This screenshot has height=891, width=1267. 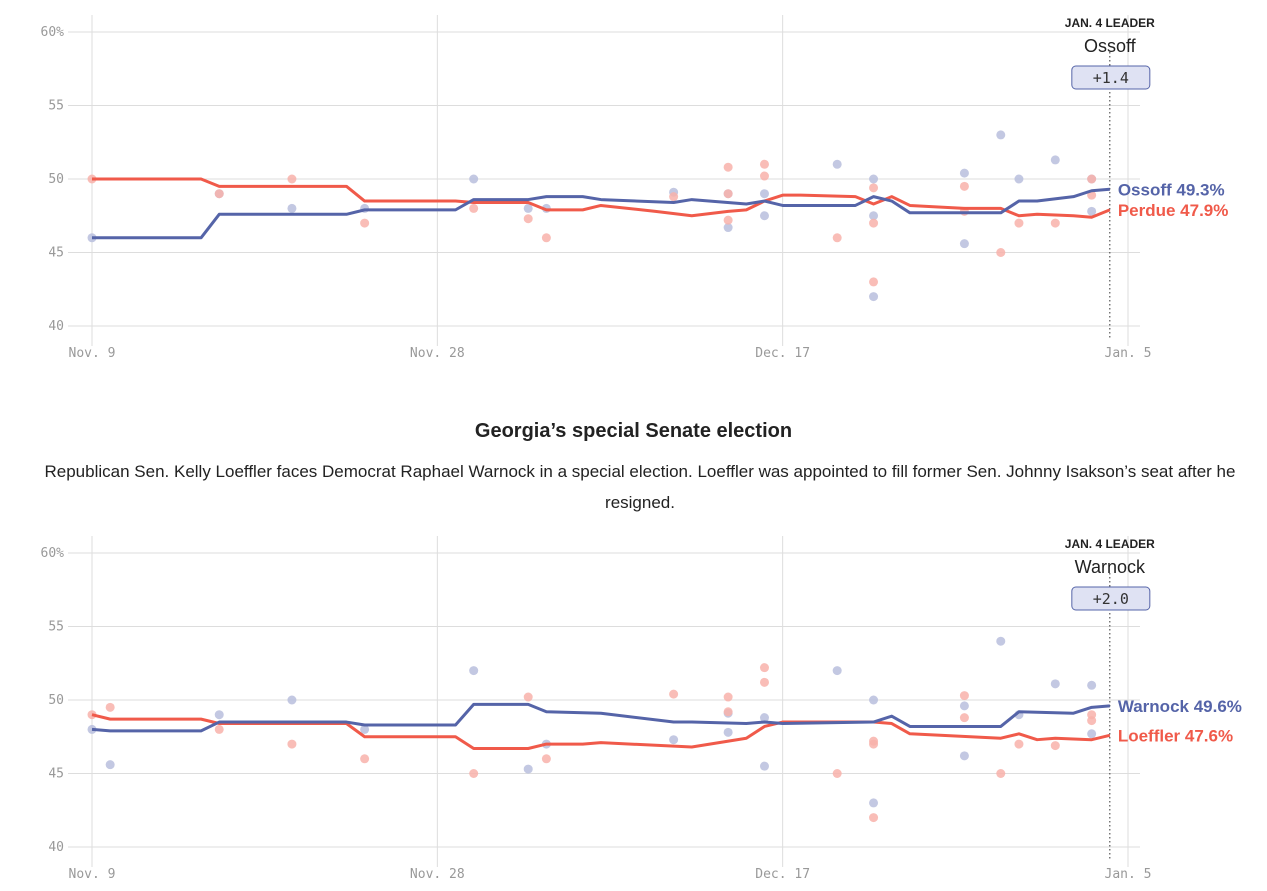 What do you see at coordinates (1175, 735) in the screenshot?
I see `end-label: Loeffler 47.6%` at bounding box center [1175, 735].